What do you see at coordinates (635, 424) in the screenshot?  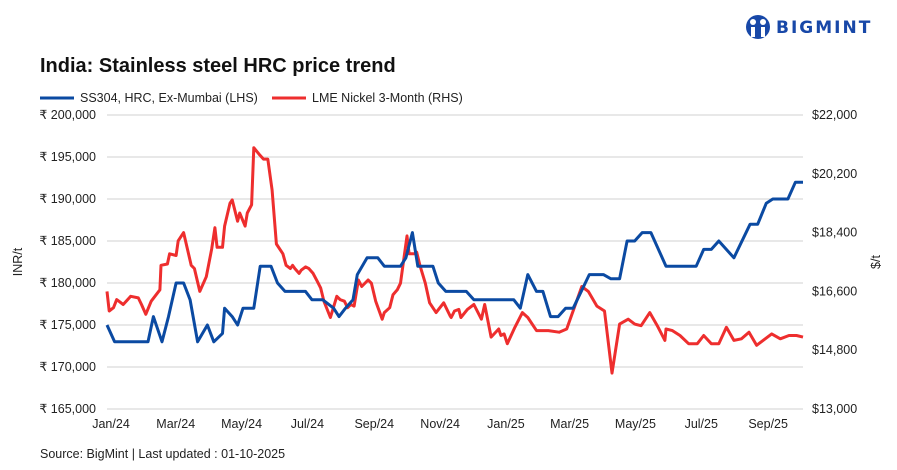 I see `x-tick-label: May/25` at bounding box center [635, 424].